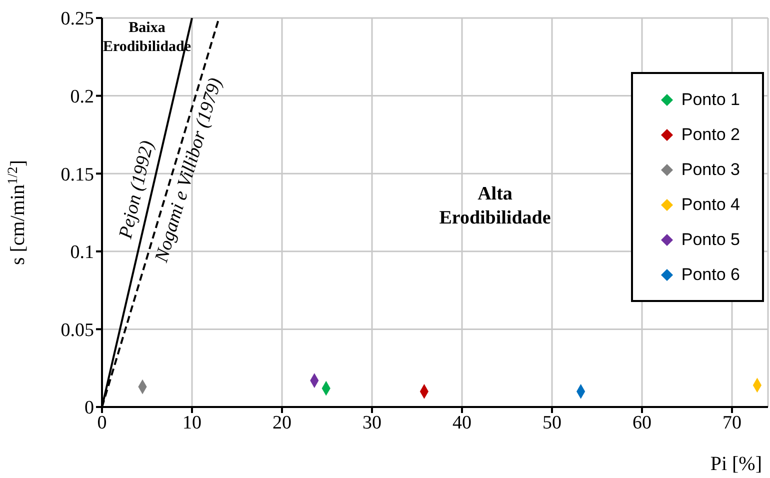 This screenshot has height=478, width=770. I want to click on legend-label: Ponto 2, so click(710, 134).